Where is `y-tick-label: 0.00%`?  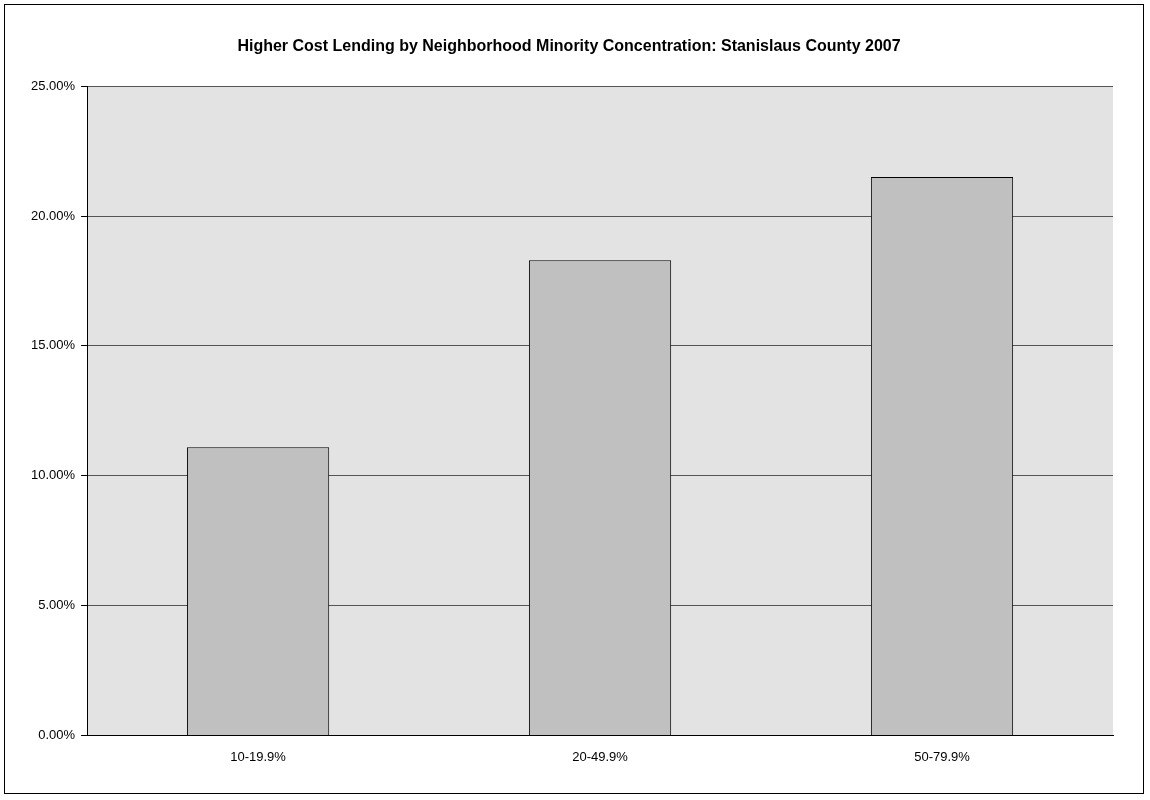 y-tick-label: 0.00% is located at coordinates (57, 734).